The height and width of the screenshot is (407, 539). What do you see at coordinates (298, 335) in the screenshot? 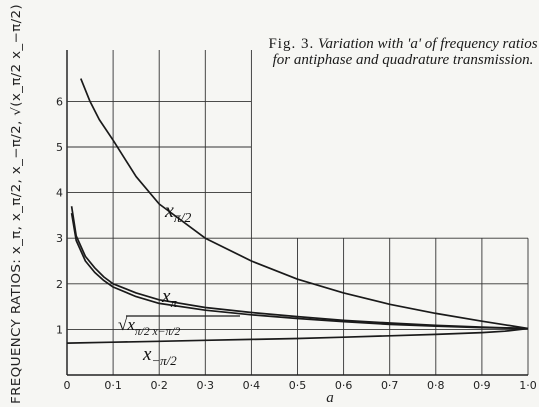
I see `series-line` at bounding box center [298, 335].